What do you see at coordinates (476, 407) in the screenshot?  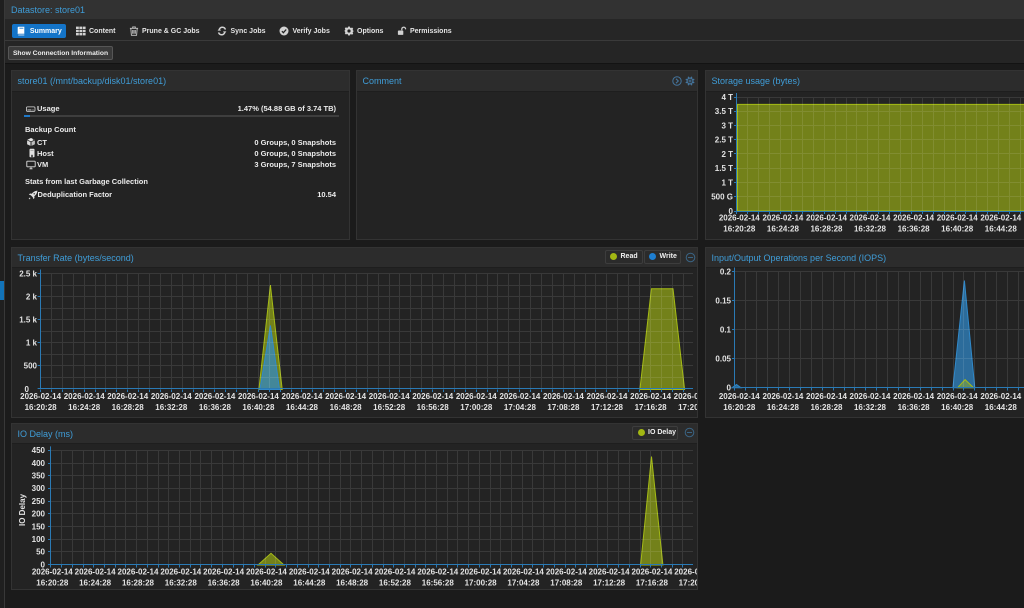 I see `svg-text: 17:00:28` at bounding box center [476, 407].